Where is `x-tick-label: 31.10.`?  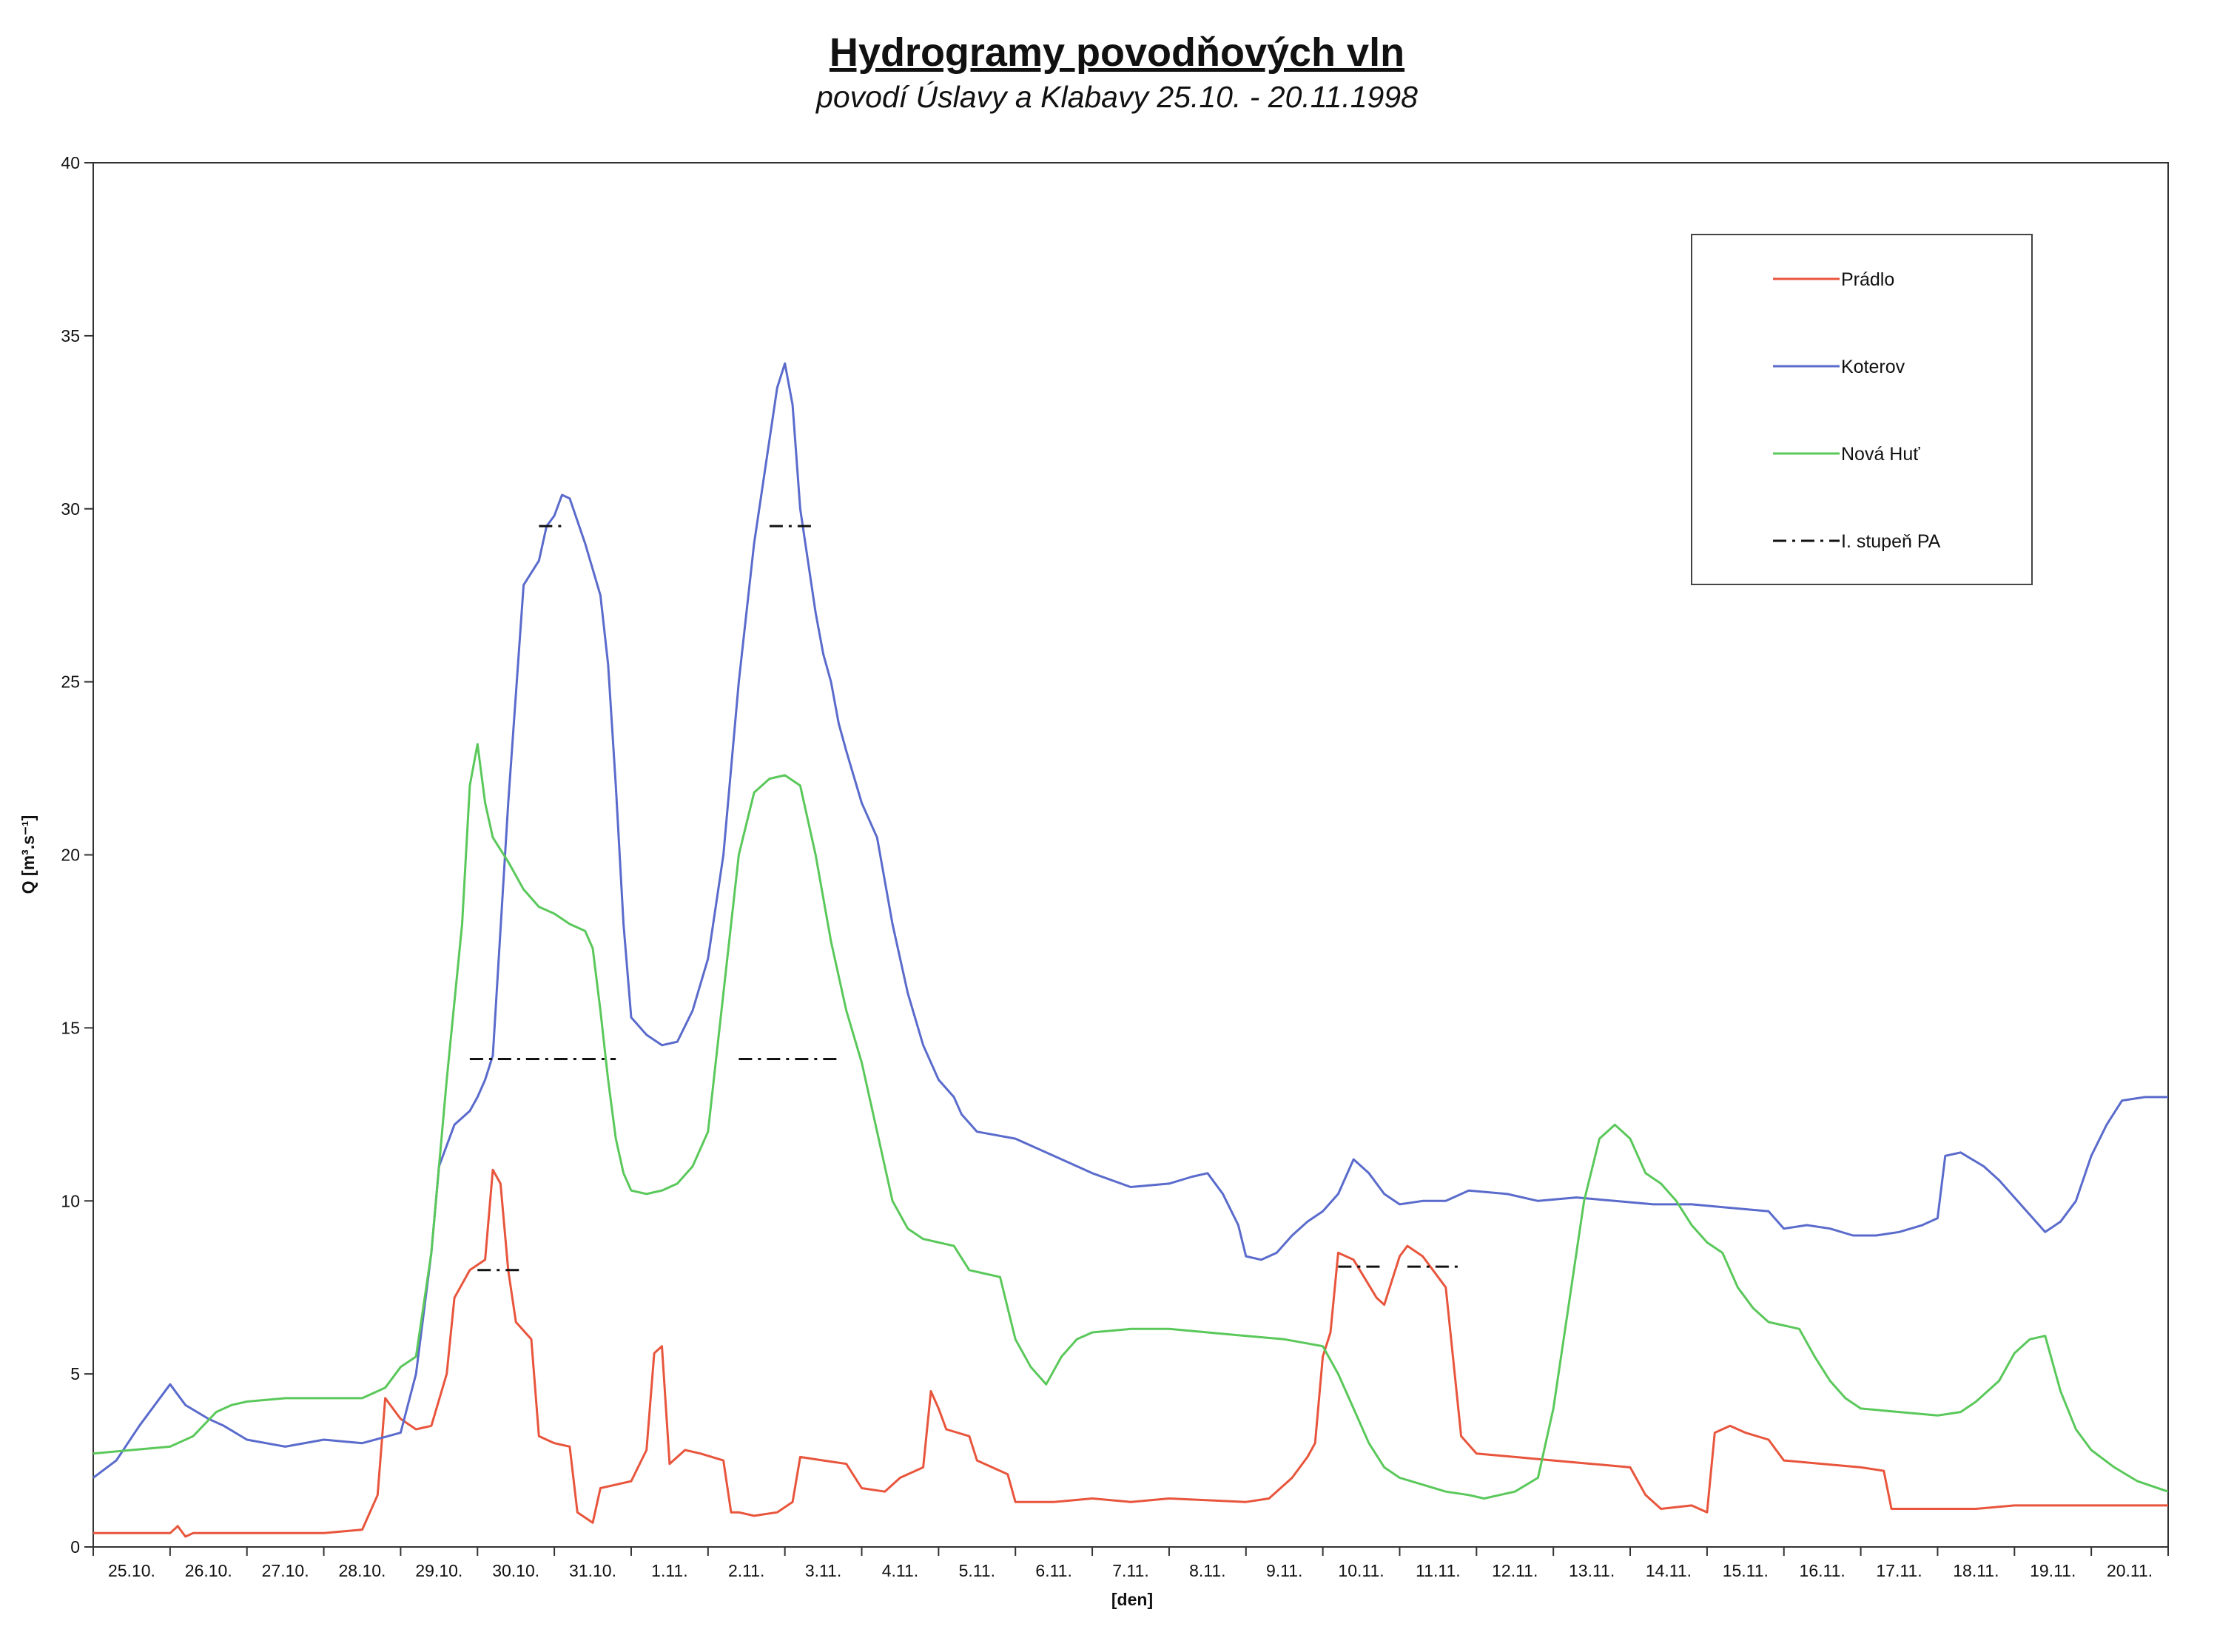
x-tick-label: 31.10. is located at coordinates (592, 1570).